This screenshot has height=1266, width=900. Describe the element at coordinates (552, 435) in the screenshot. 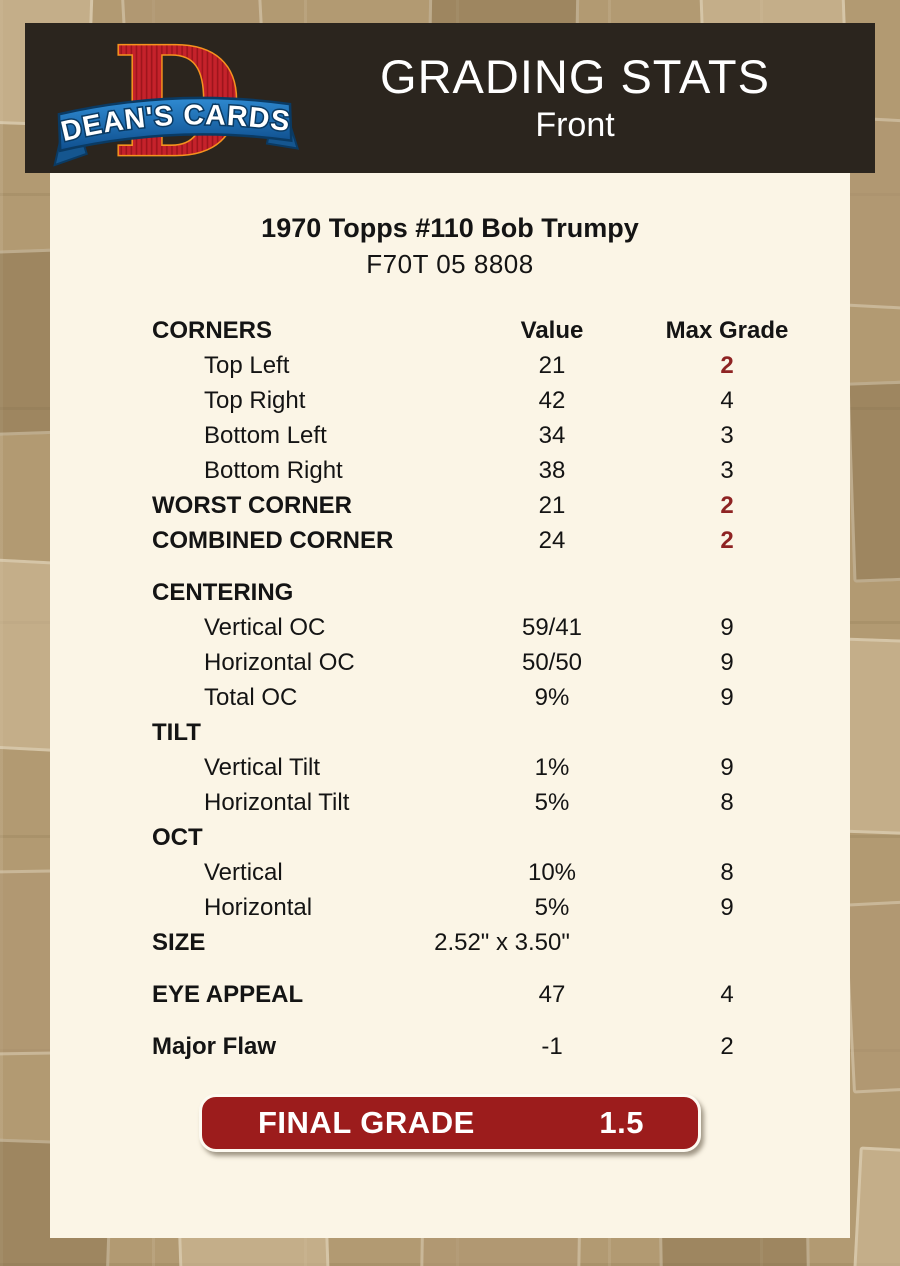

I see `row-value: 34` at that location.